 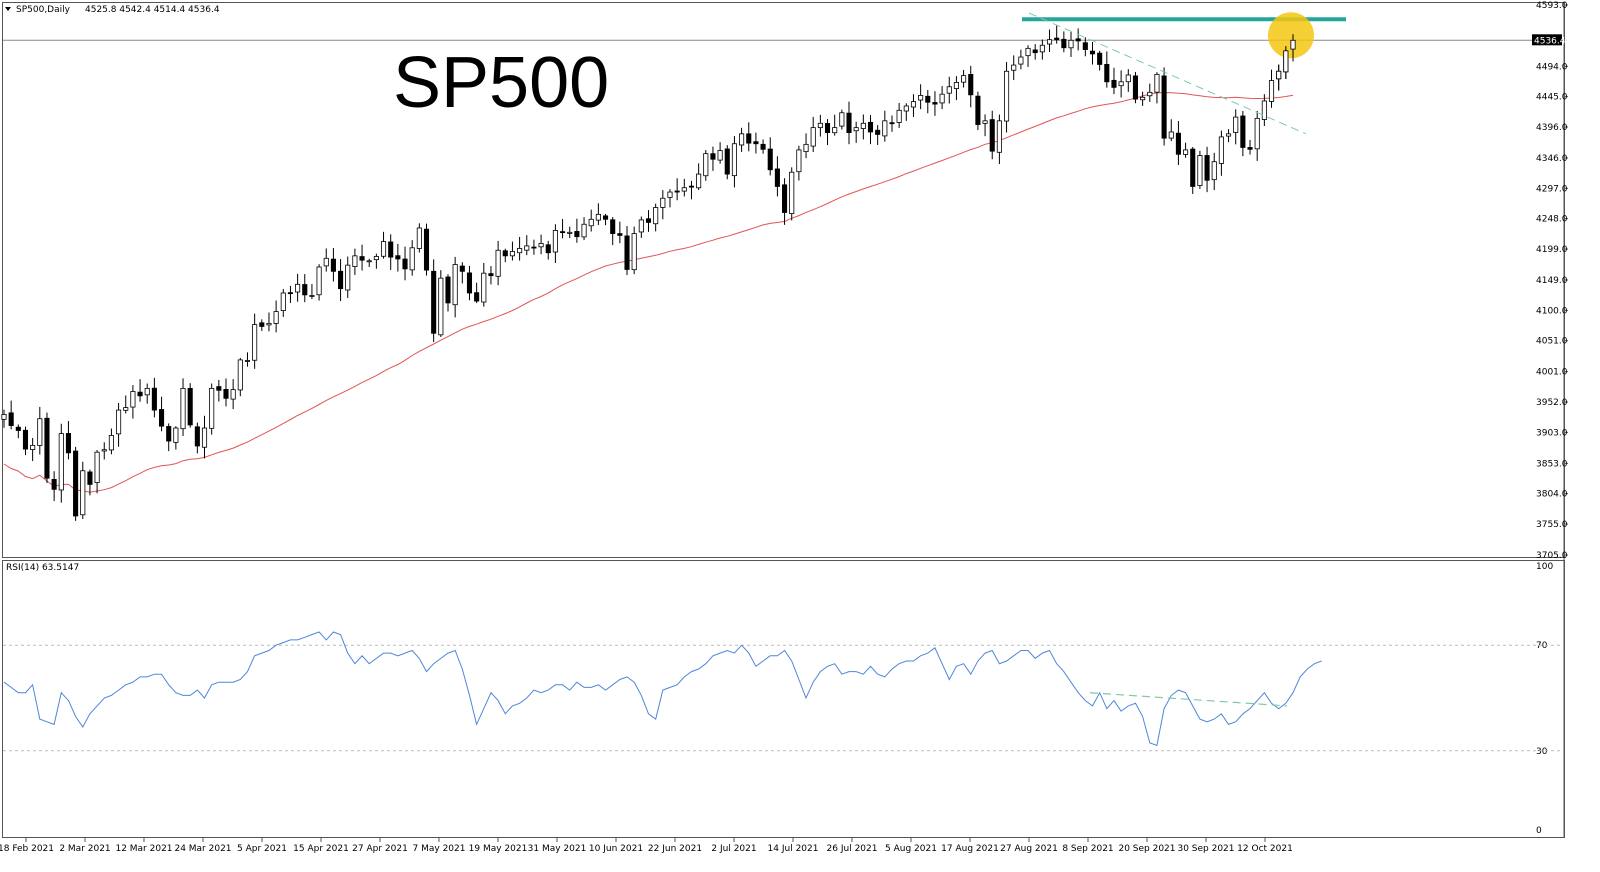 What do you see at coordinates (498, 849) in the screenshot?
I see `time-tick-label: 19 May 2021` at bounding box center [498, 849].